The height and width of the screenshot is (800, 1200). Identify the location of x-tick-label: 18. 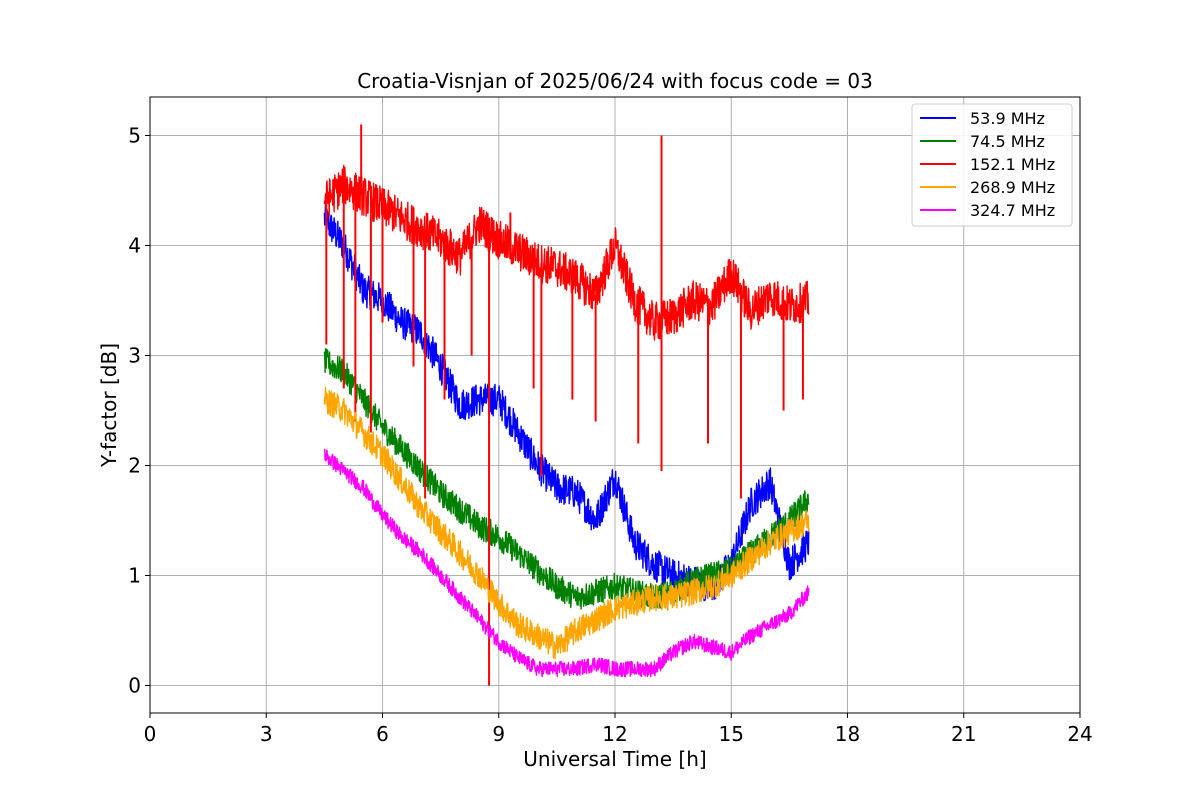
(847, 734).